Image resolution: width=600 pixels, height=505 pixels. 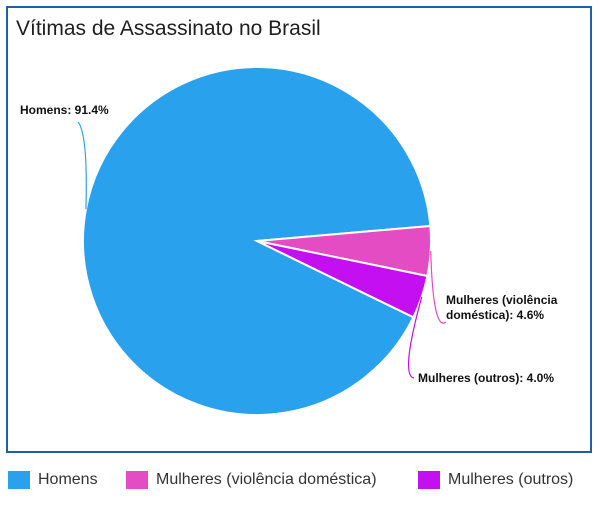 What do you see at coordinates (68, 479) in the screenshot?
I see `legend-label-homens: Homens` at bounding box center [68, 479].